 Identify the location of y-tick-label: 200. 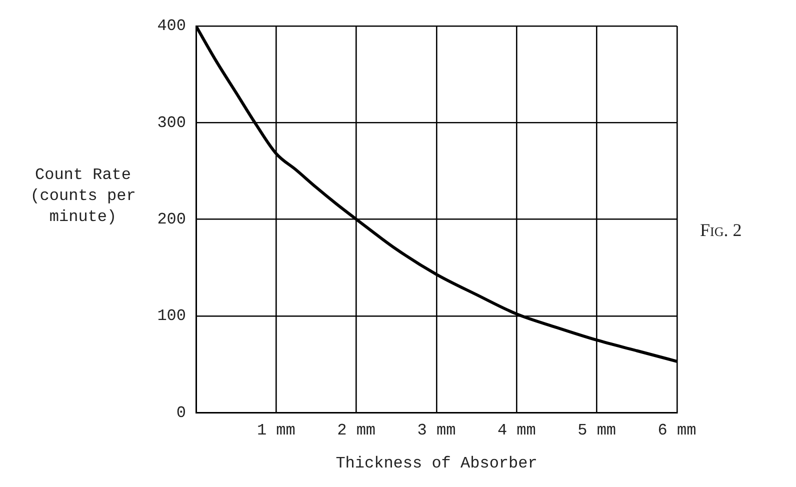
(171, 219).